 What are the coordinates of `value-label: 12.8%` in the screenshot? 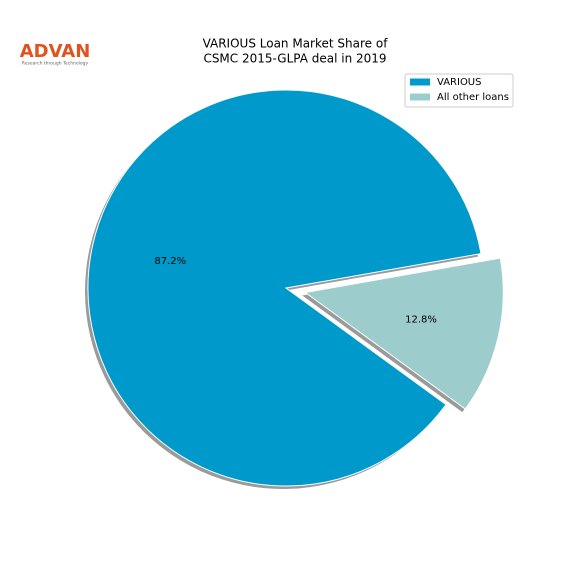 It's located at (421, 319).